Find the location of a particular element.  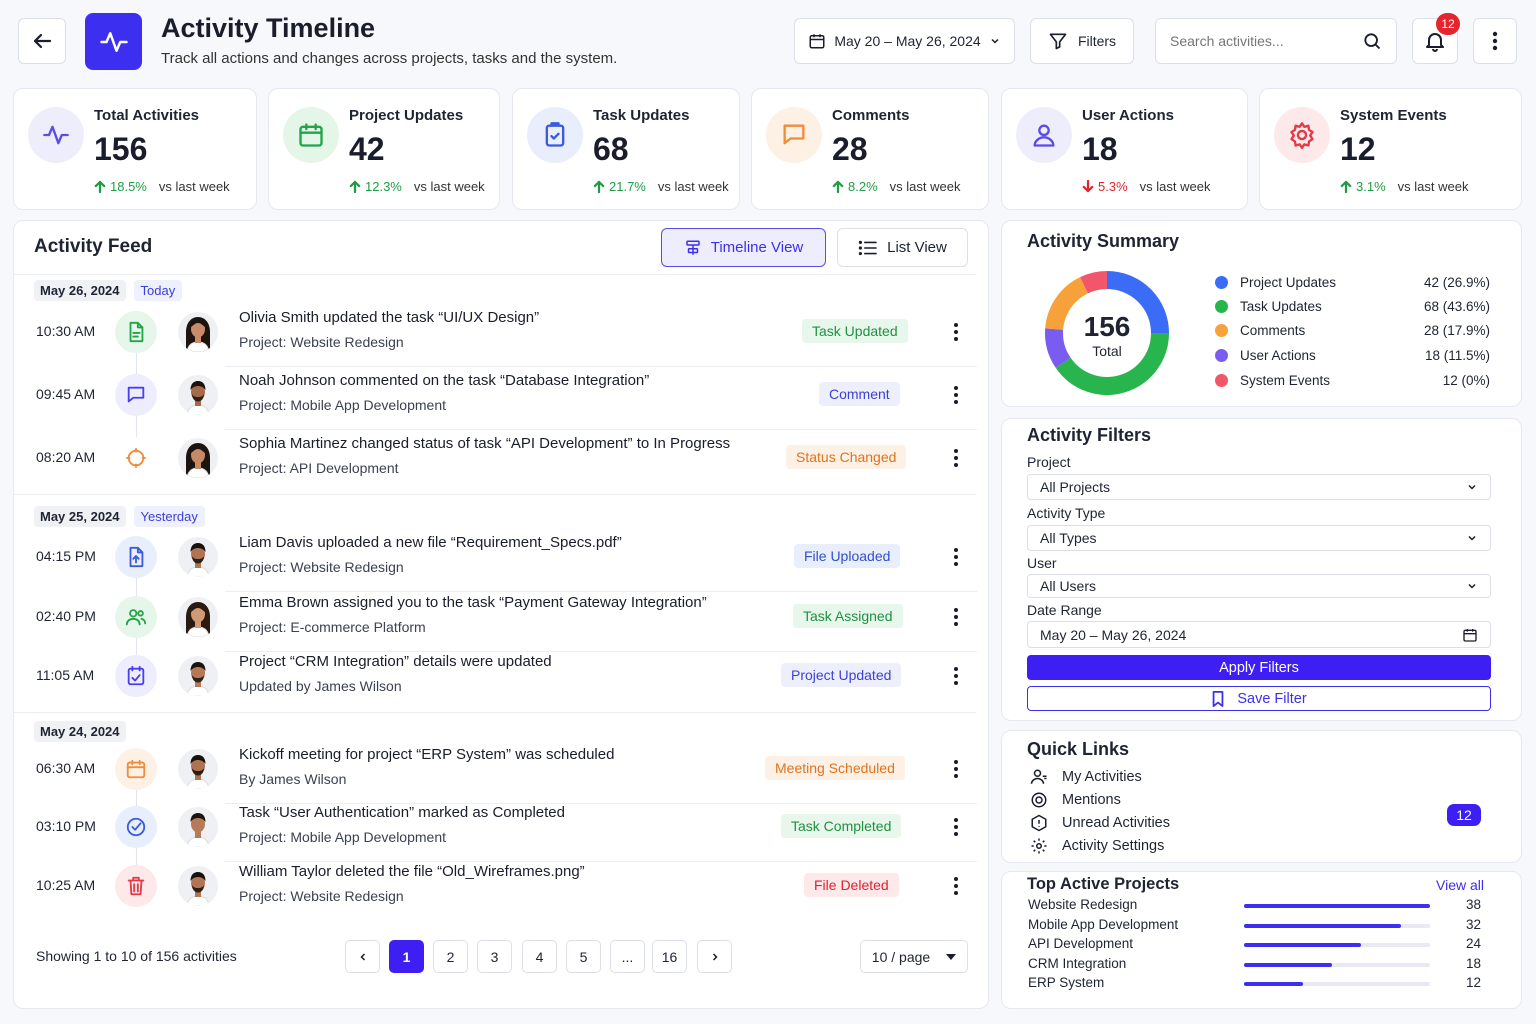

next-page-button is located at coordinates (714, 956).